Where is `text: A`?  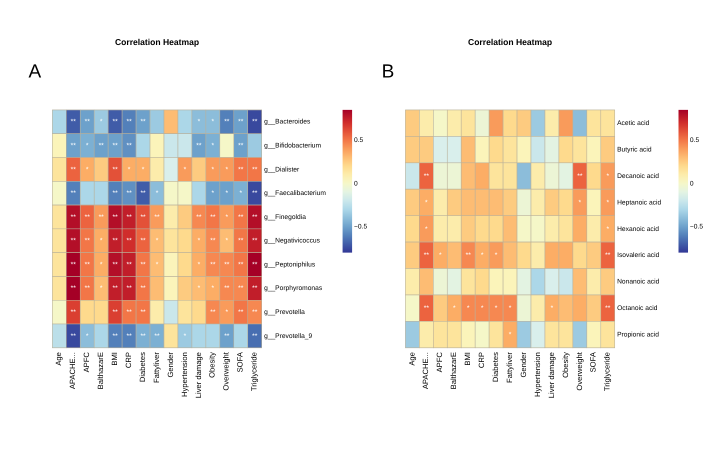 text: A is located at coordinates (35, 72).